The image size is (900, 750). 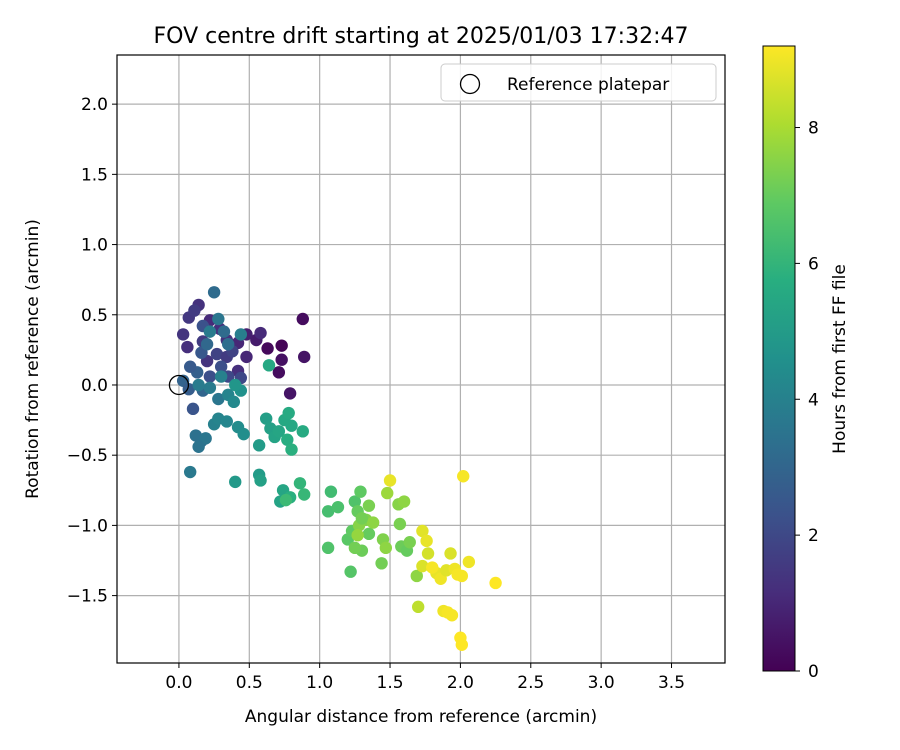 I want to click on colorbar-ticks: 0 2 4 6 8, so click(x=807, y=400).